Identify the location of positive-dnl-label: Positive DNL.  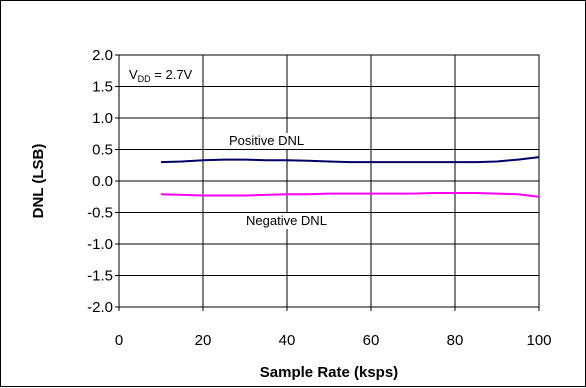
(266, 140).